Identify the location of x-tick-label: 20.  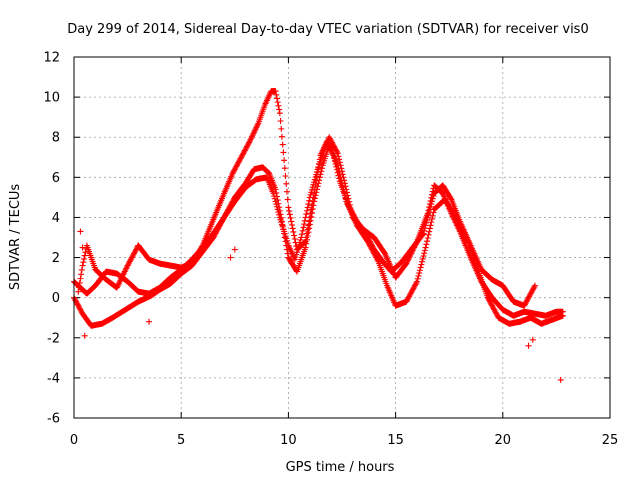
(503, 440).